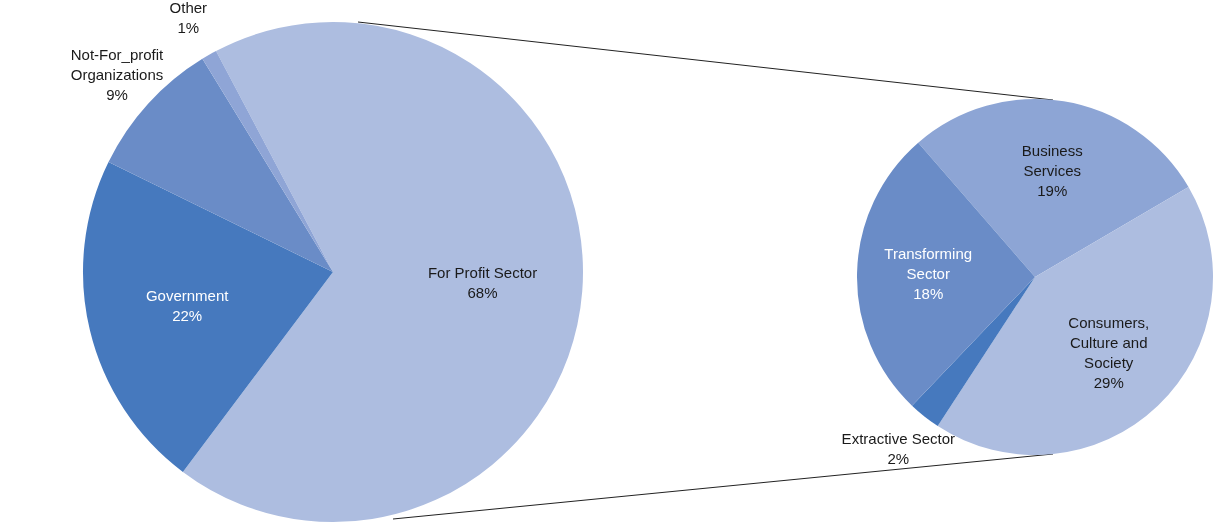 The image size is (1217, 529). I want to click on slice-label: Business Services, so click(1052, 160).